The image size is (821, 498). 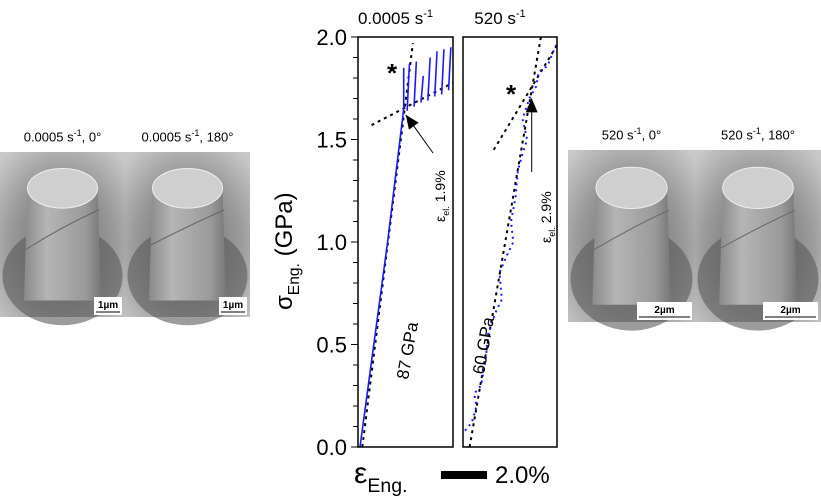 I want to click on y-tick-label: 0.0, so click(x=331, y=447).